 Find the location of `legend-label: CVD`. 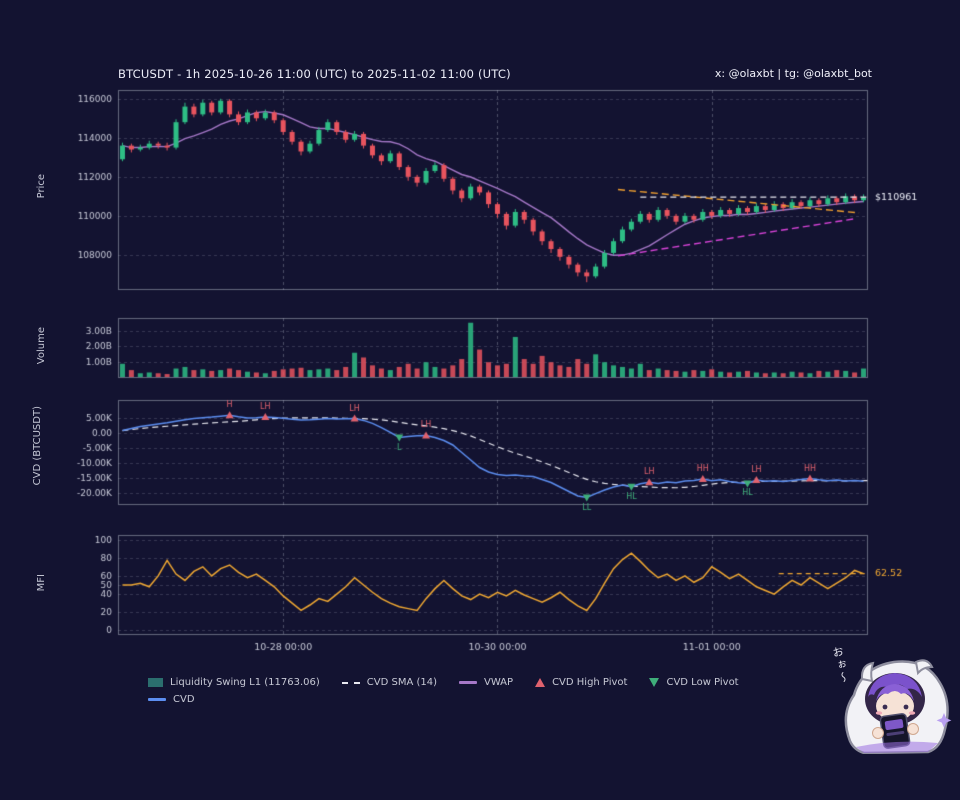

legend-label: CVD is located at coordinates (184, 699).